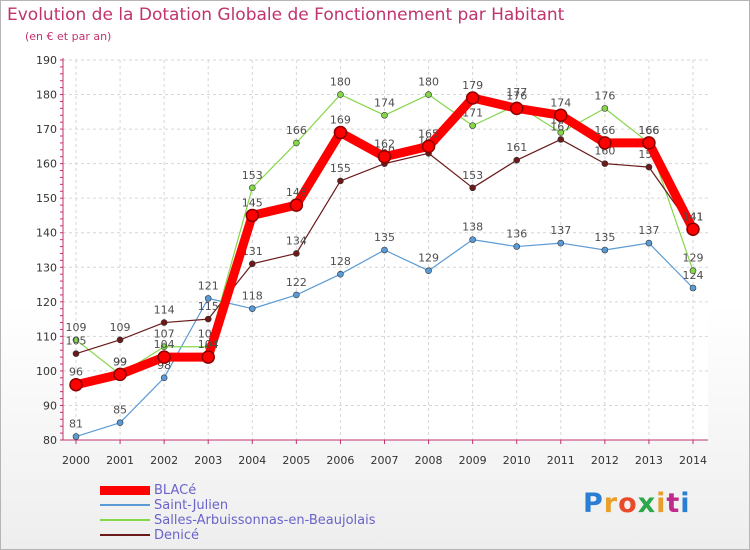  Describe the element at coordinates (693, 460) in the screenshot. I see `x-tick-label: 2014` at that location.